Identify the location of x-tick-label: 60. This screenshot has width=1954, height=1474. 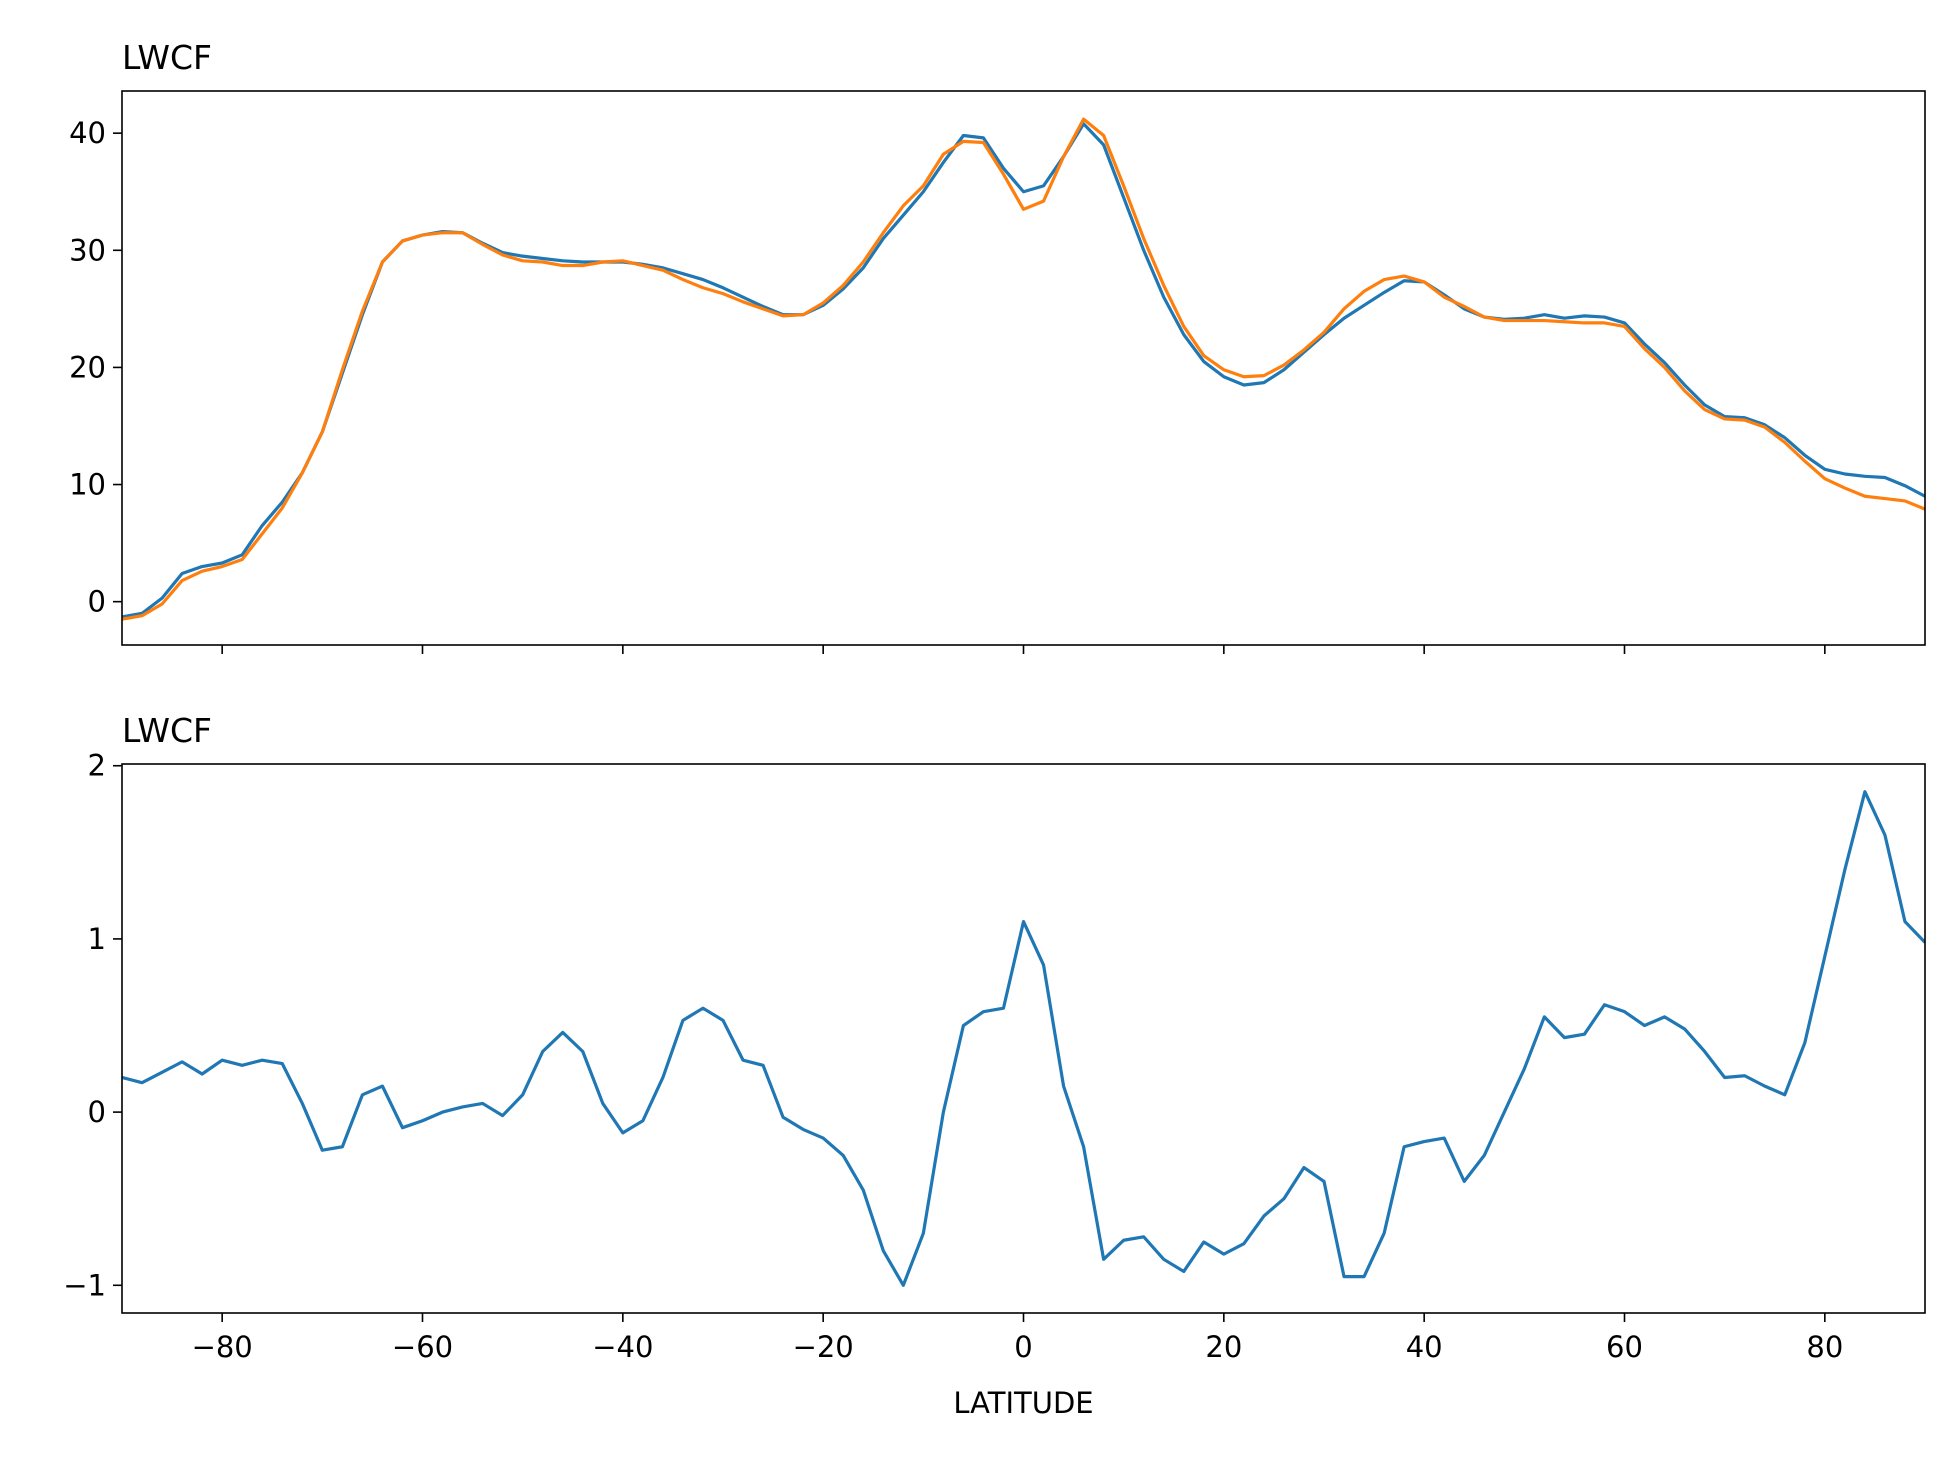
(1624, 1347).